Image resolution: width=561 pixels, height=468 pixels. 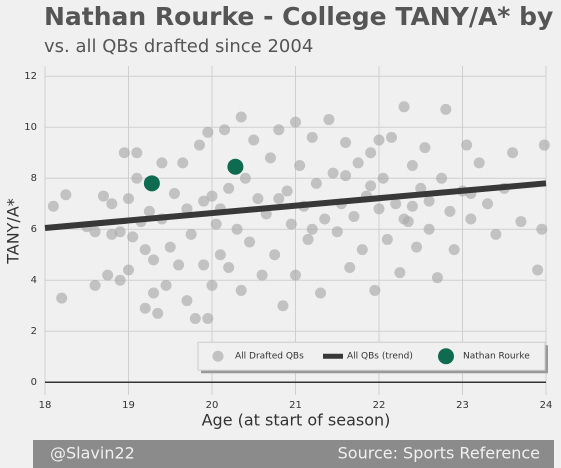 What do you see at coordinates (293, 454) in the screenshot?
I see `footer-bar` at bounding box center [293, 454].